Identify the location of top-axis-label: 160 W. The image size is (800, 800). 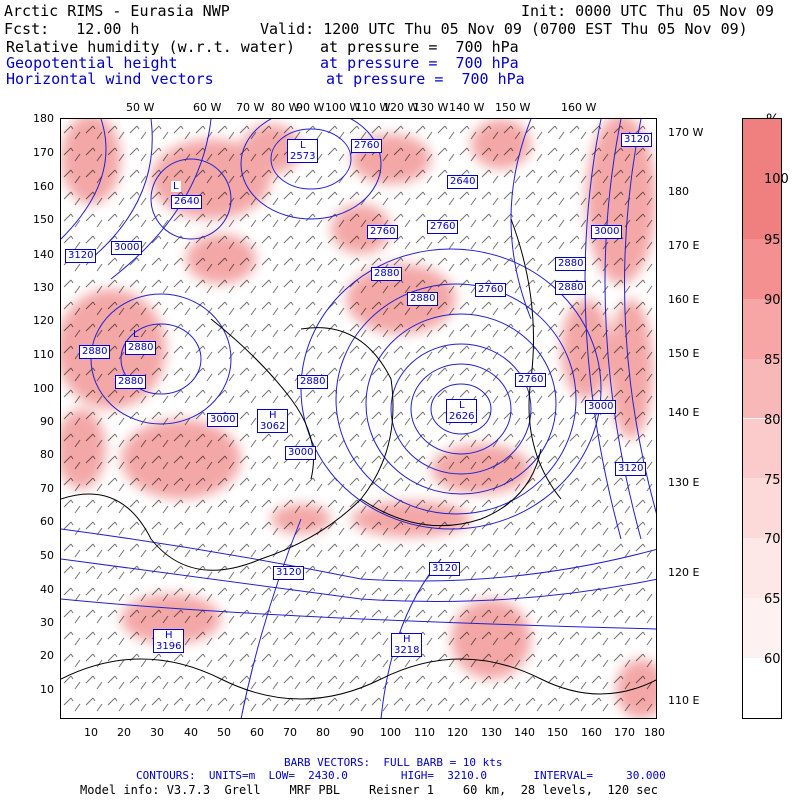
(579, 107).